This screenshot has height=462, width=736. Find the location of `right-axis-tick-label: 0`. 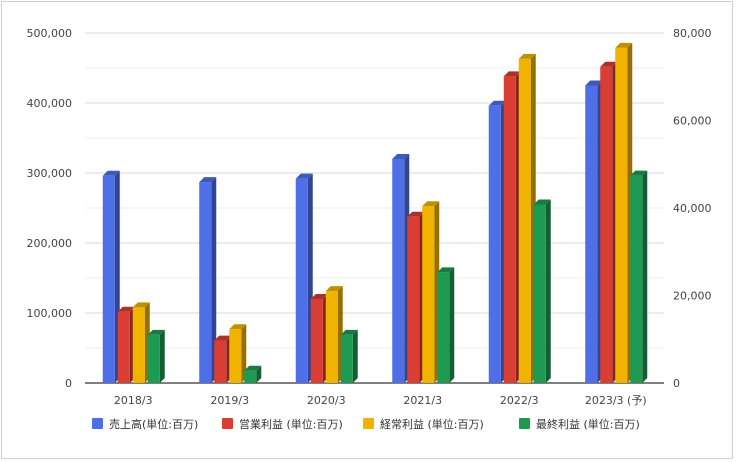

right-axis-tick-label: 0 is located at coordinates (676, 383).